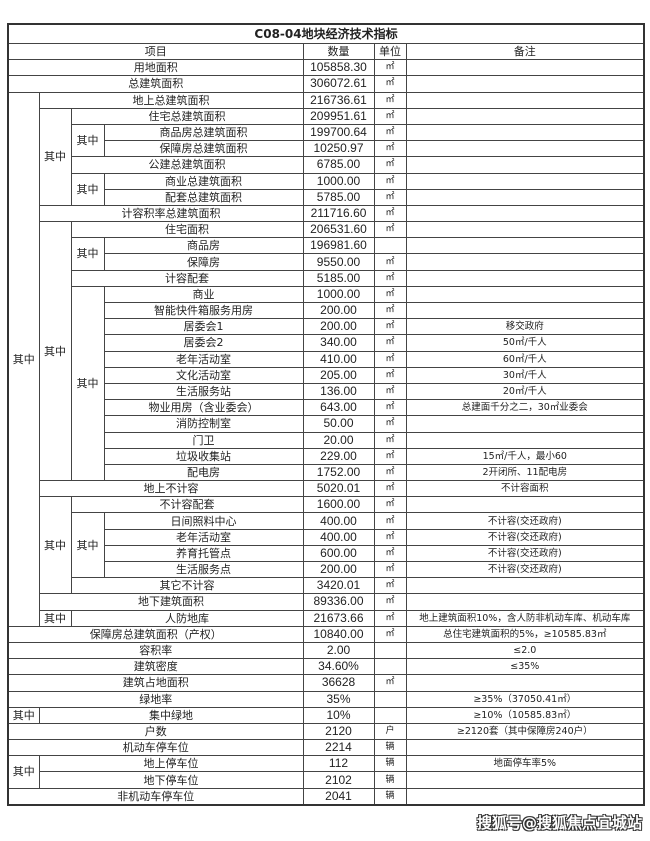 This screenshot has height=841, width=650. I want to click on table-row: 其中 集中绿地 10% ≥10%（10585.83㎡）, so click(326, 715).